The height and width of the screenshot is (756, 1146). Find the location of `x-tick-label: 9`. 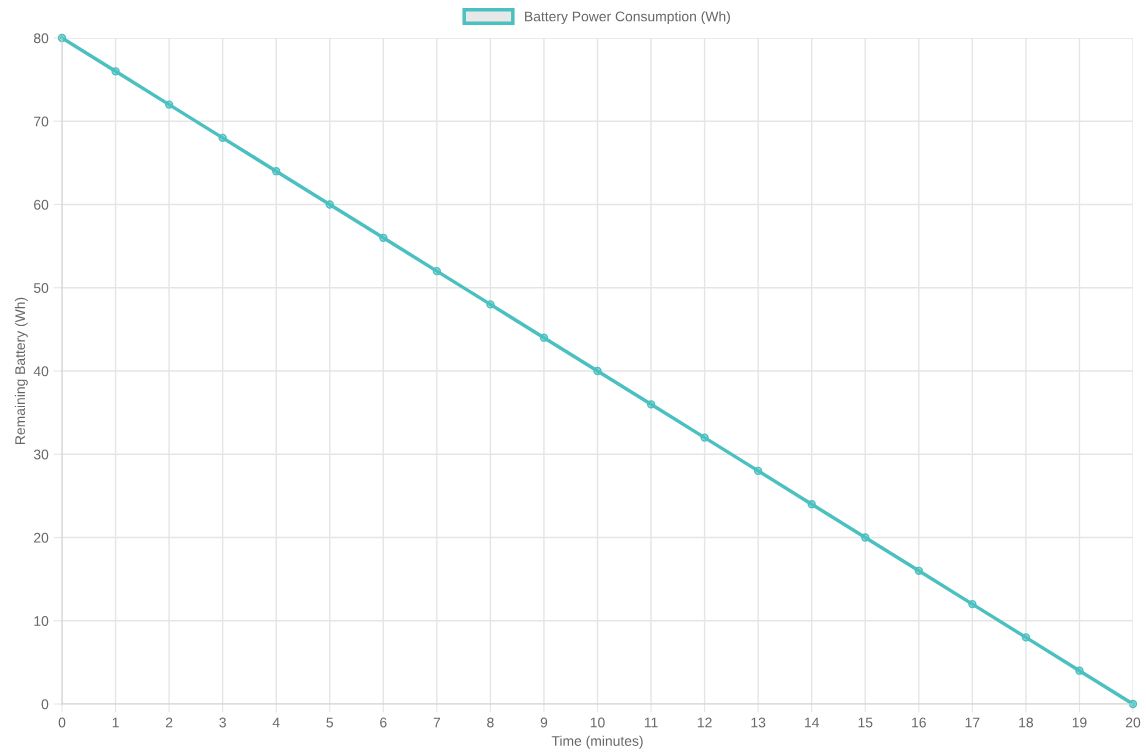

x-tick-label: 9 is located at coordinates (544, 722).